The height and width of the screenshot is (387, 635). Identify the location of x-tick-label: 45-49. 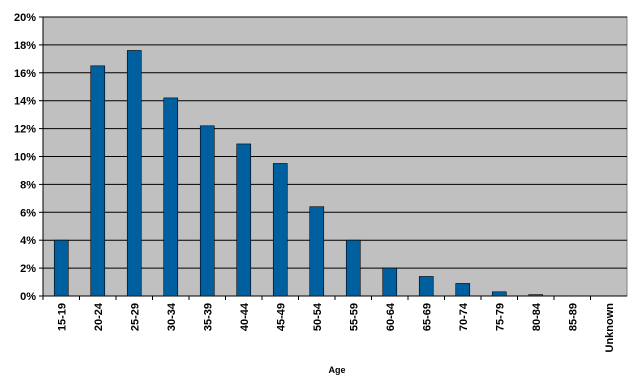
(281, 317).